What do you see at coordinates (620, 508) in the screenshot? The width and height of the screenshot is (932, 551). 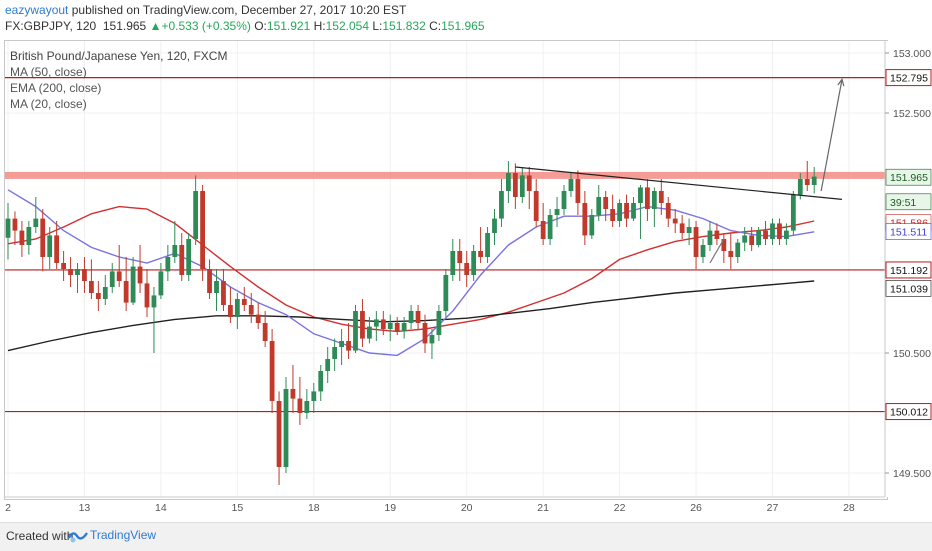 I see `x-tick-label: 22` at bounding box center [620, 508].